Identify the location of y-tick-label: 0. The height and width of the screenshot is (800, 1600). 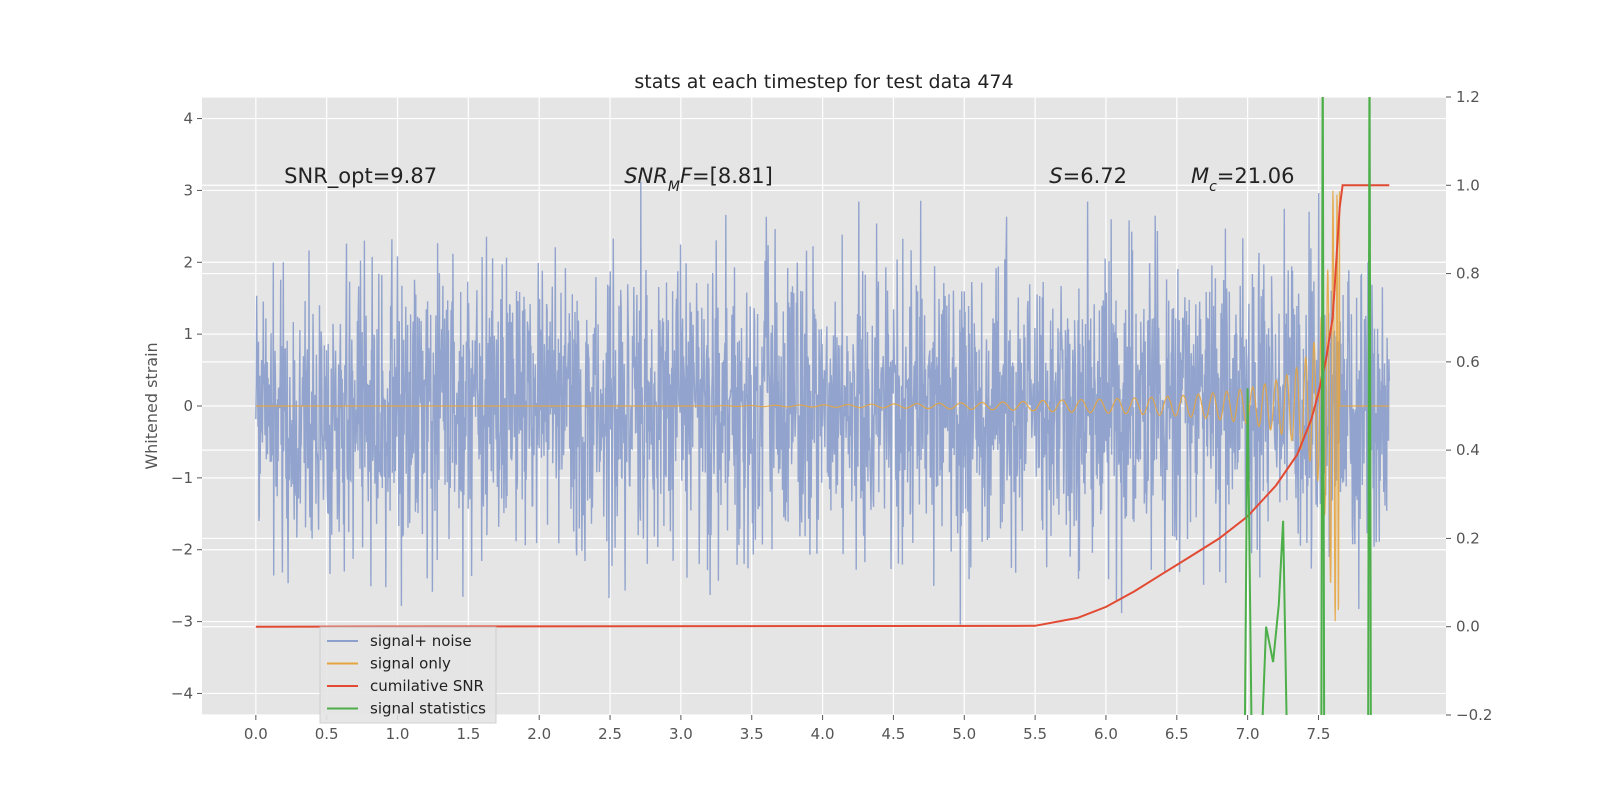
(188, 406).